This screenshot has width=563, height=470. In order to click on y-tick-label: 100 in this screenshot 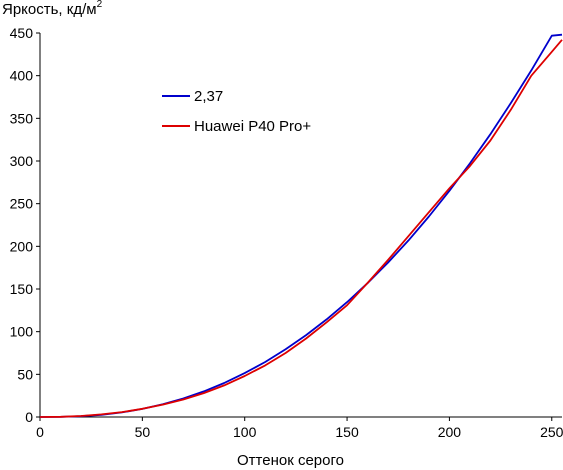, I will do `click(22, 332)`.